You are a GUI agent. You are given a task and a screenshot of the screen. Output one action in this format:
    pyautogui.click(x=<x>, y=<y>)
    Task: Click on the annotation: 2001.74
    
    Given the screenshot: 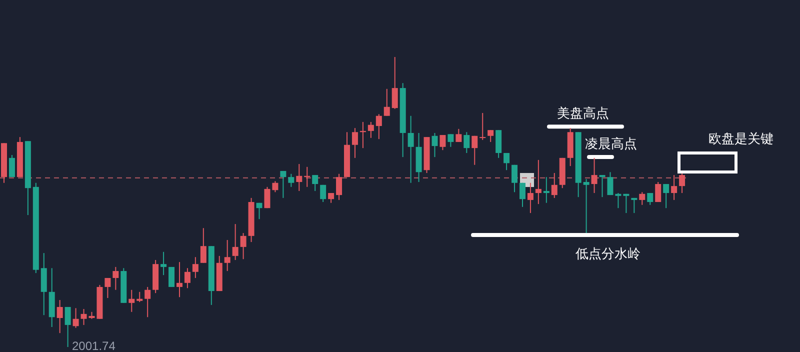 What is the action you would take?
    pyautogui.click(x=94, y=345)
    